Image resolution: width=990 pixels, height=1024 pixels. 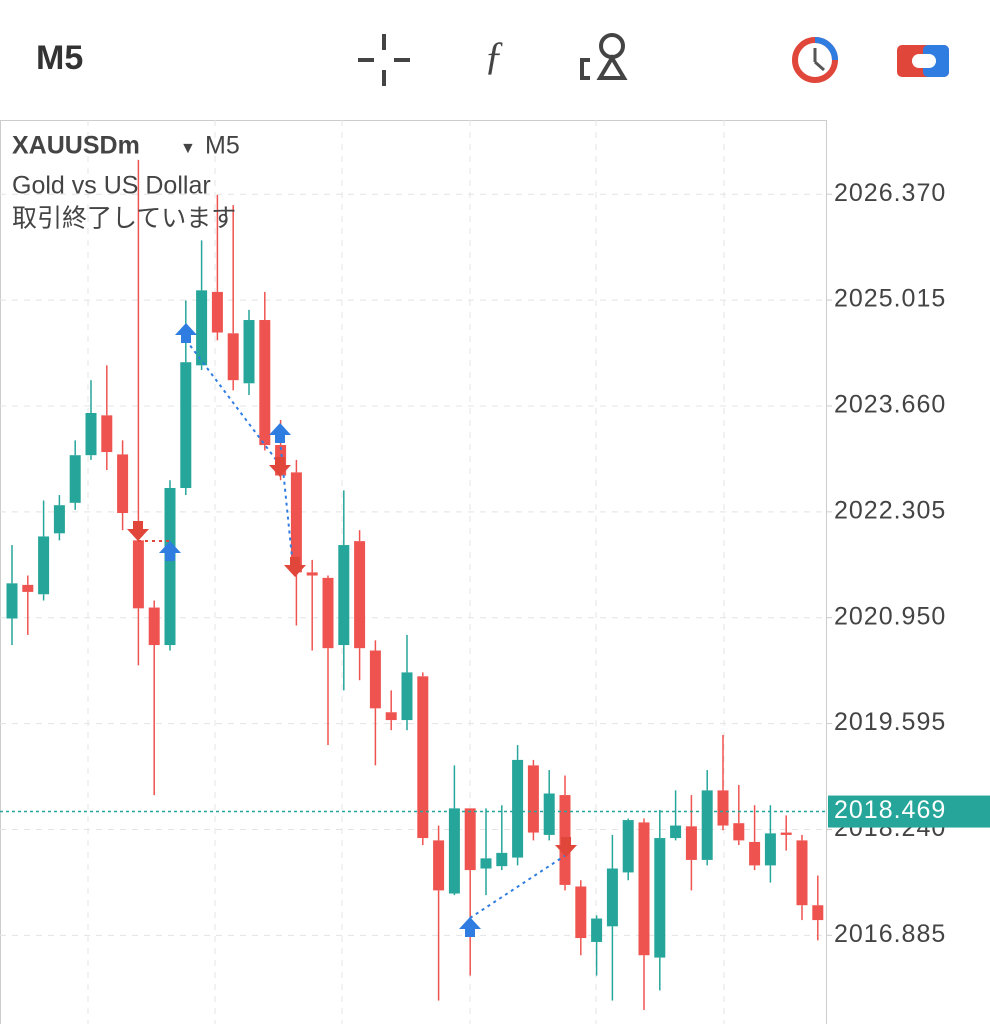 I want to click on status: 取引終了しています, so click(x=124, y=219).